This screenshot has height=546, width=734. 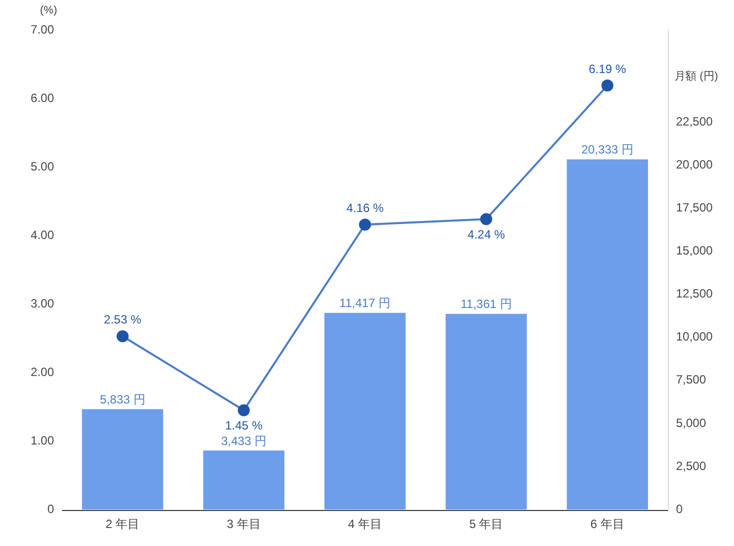 What do you see at coordinates (607, 524) in the screenshot?
I see `x-tick-label: 6 年目` at bounding box center [607, 524].